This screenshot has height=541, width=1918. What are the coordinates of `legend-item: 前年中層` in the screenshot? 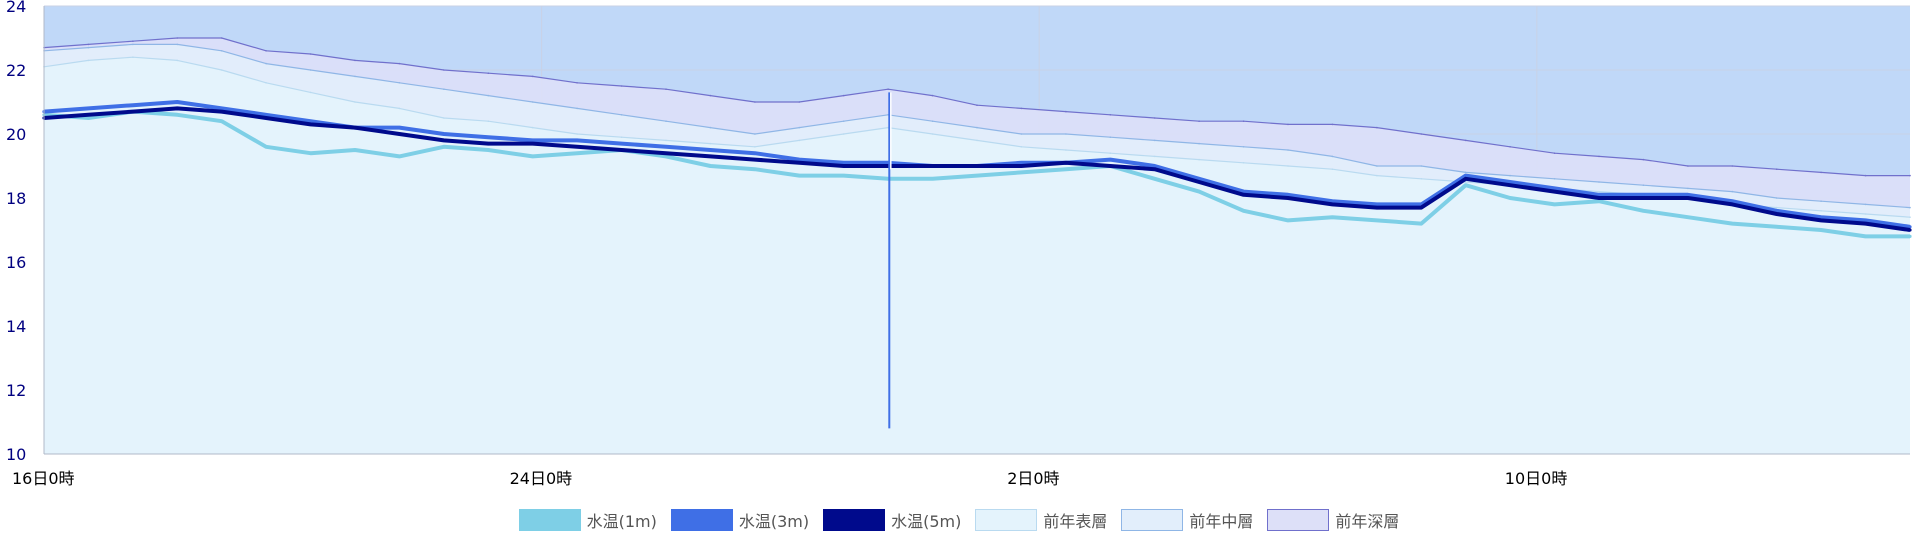 It's located at (1187, 520).